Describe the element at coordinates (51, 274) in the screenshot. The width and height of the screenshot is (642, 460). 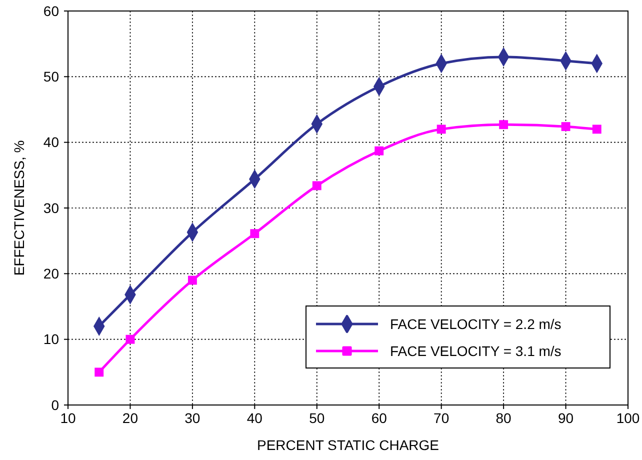
I see `y-tick-label: 20` at that location.